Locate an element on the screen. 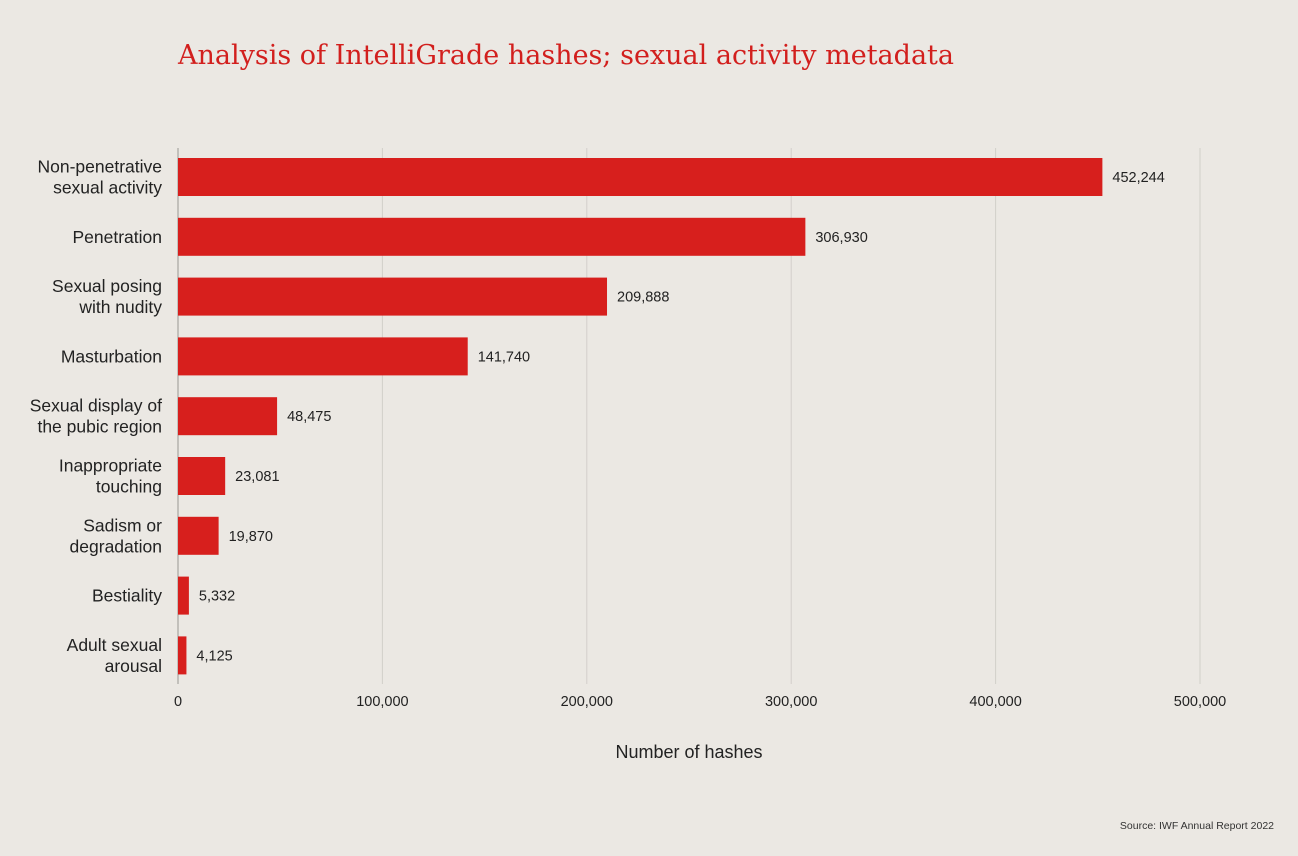  value-label: 19,870 is located at coordinates (251, 537).